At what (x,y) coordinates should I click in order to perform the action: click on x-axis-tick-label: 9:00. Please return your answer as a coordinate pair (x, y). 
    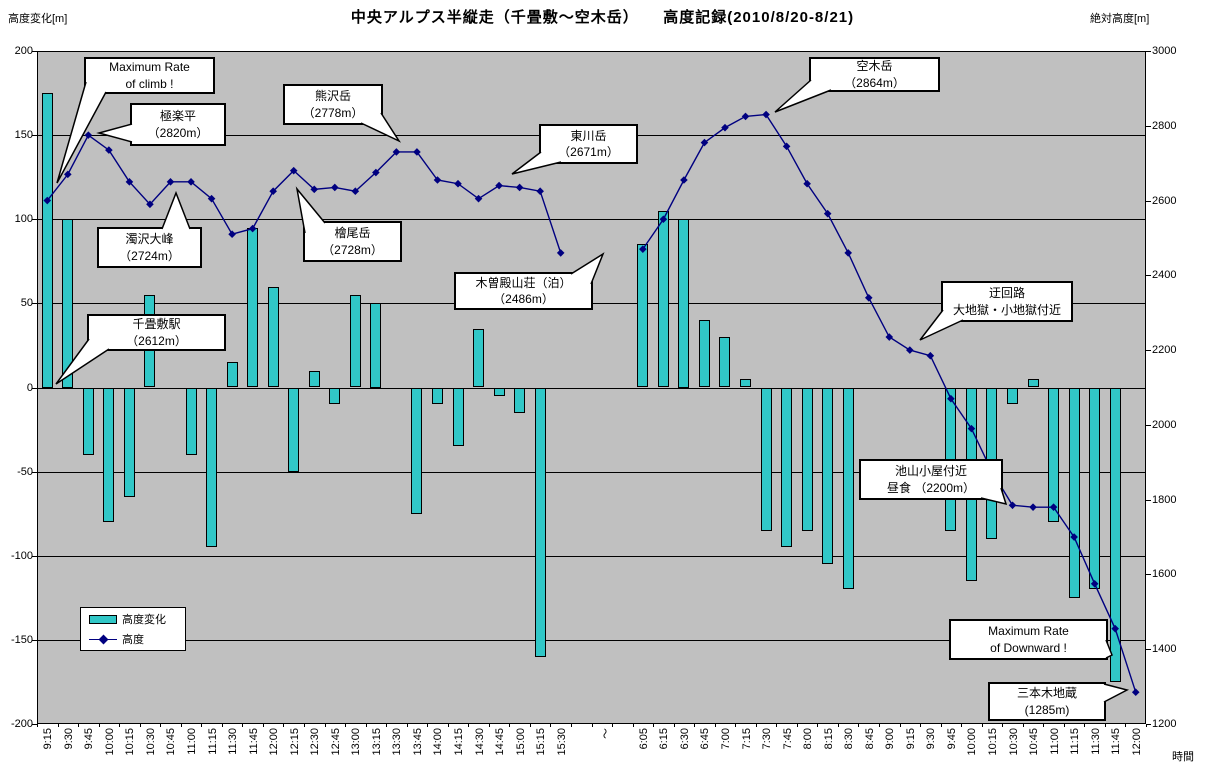
    Looking at the image, I should click on (890, 739).